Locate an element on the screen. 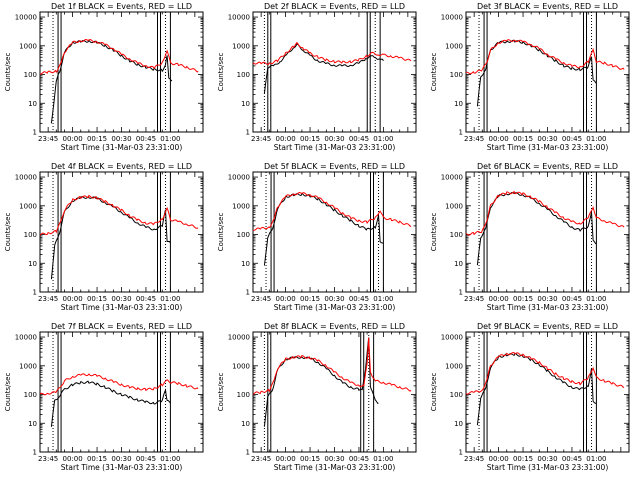 This screenshot has height=480, width=640. chart-title: Det 6f BLACK = Events, RED = LLD is located at coordinates (547, 166).